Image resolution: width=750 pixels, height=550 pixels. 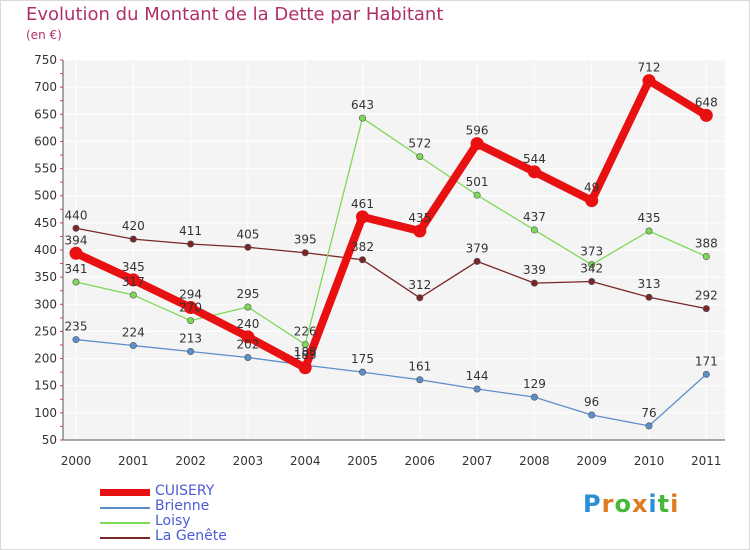 I want to click on data-label: 96, so click(x=591, y=402).